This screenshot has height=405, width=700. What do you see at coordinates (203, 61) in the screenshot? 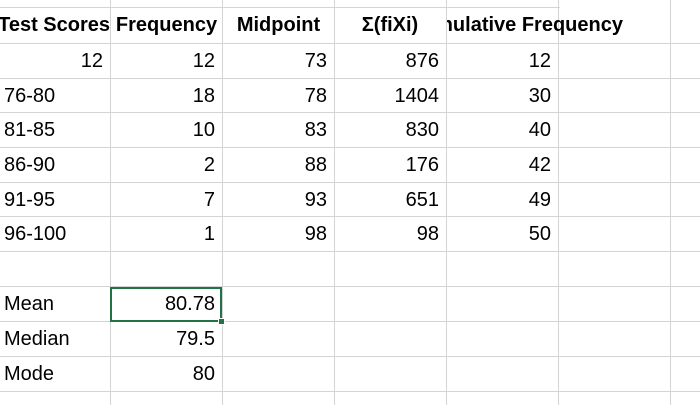
I see `cell-frequency: 12` at bounding box center [203, 61].